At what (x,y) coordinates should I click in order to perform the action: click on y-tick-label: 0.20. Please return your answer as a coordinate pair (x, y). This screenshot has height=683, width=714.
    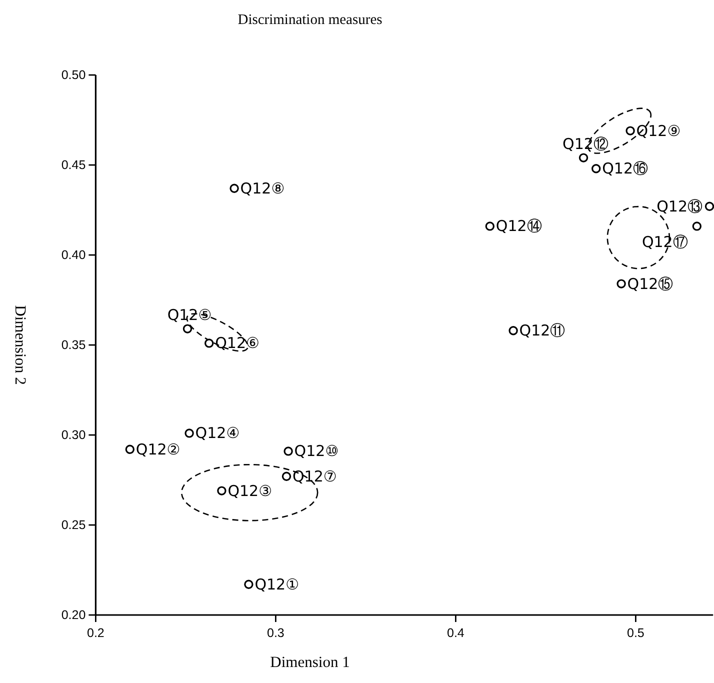
    Looking at the image, I should click on (73, 615).